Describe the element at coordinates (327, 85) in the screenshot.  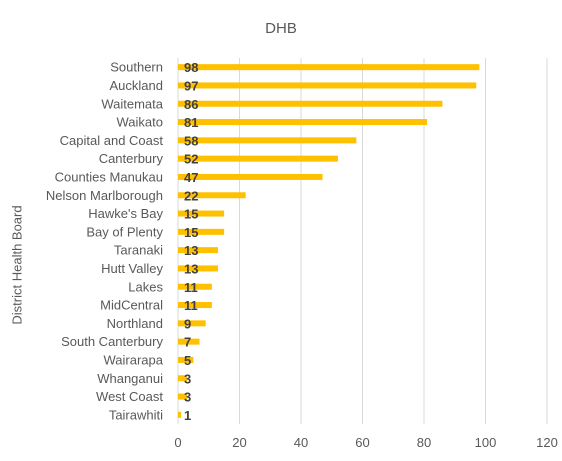
I see `bar-auckland` at that location.